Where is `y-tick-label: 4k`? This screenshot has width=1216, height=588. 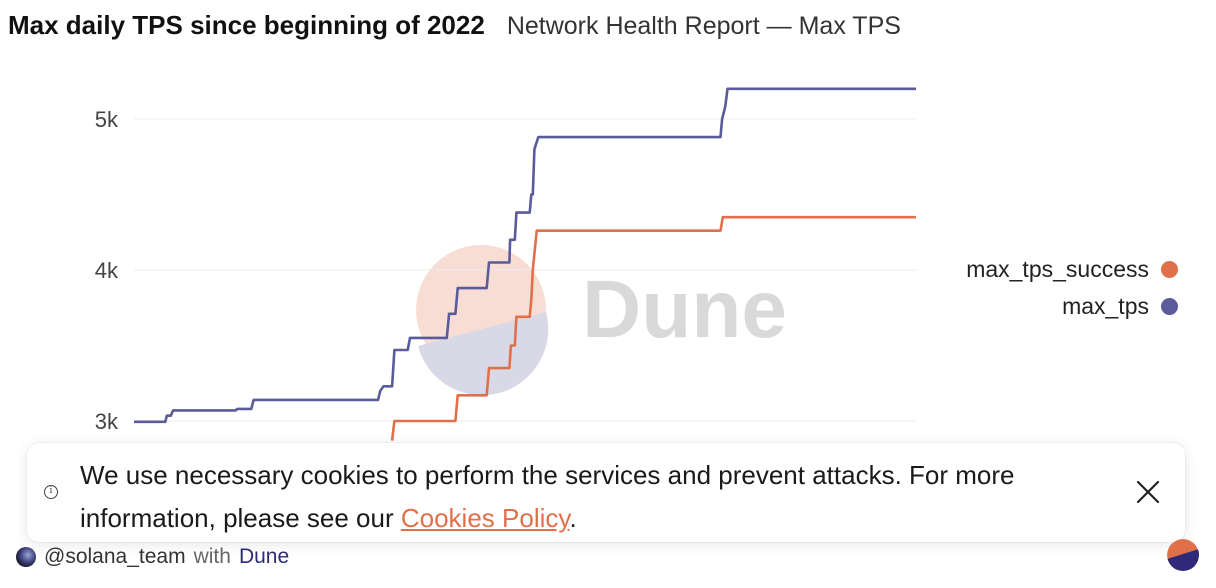
y-tick-label: 4k is located at coordinates (107, 270).